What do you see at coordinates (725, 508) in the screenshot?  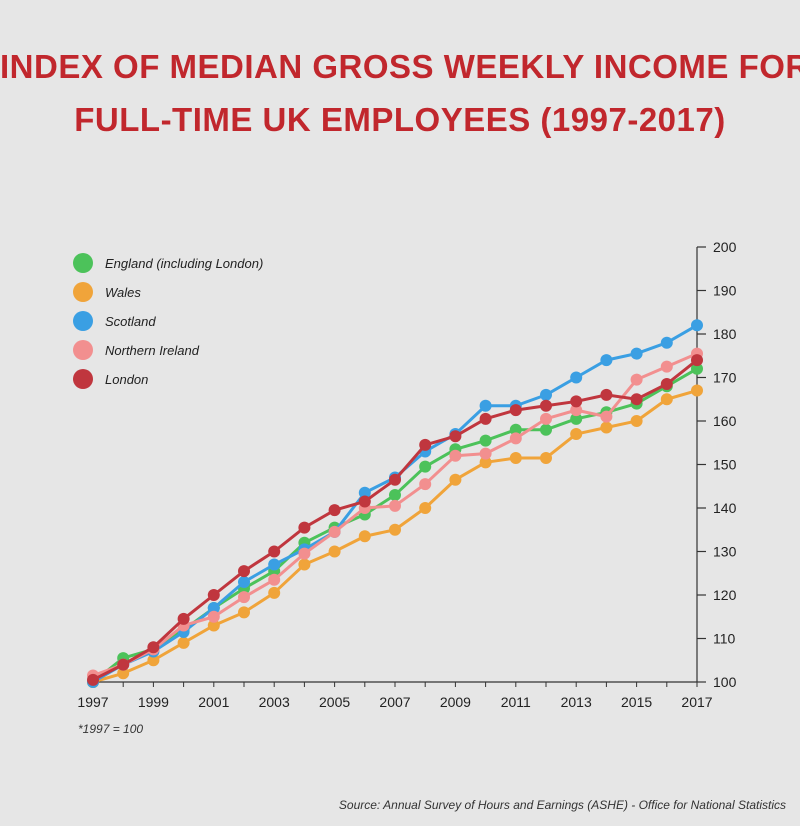 I see `y-tick-label: 140` at bounding box center [725, 508].